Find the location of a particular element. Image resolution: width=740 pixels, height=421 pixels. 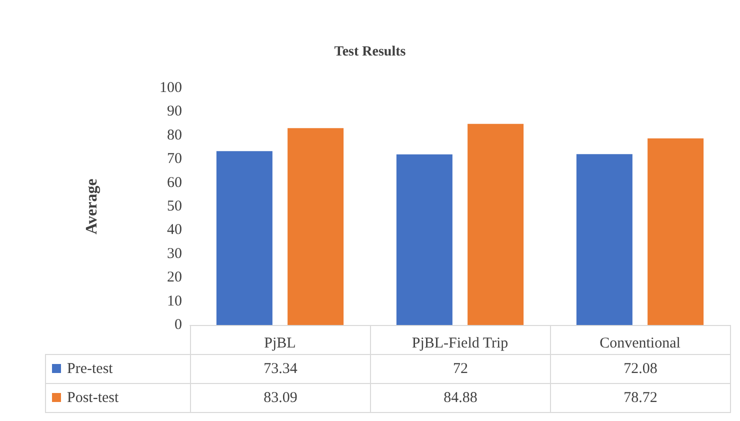

x-tick-label: PjBL-Field Trip is located at coordinates (460, 344).